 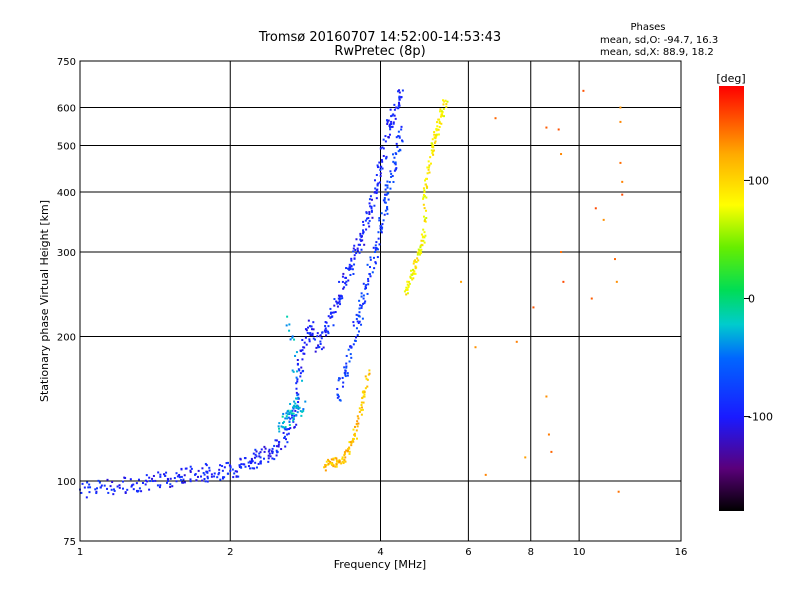 I want to click on colorbar-tick-label: 100, so click(x=758, y=180).